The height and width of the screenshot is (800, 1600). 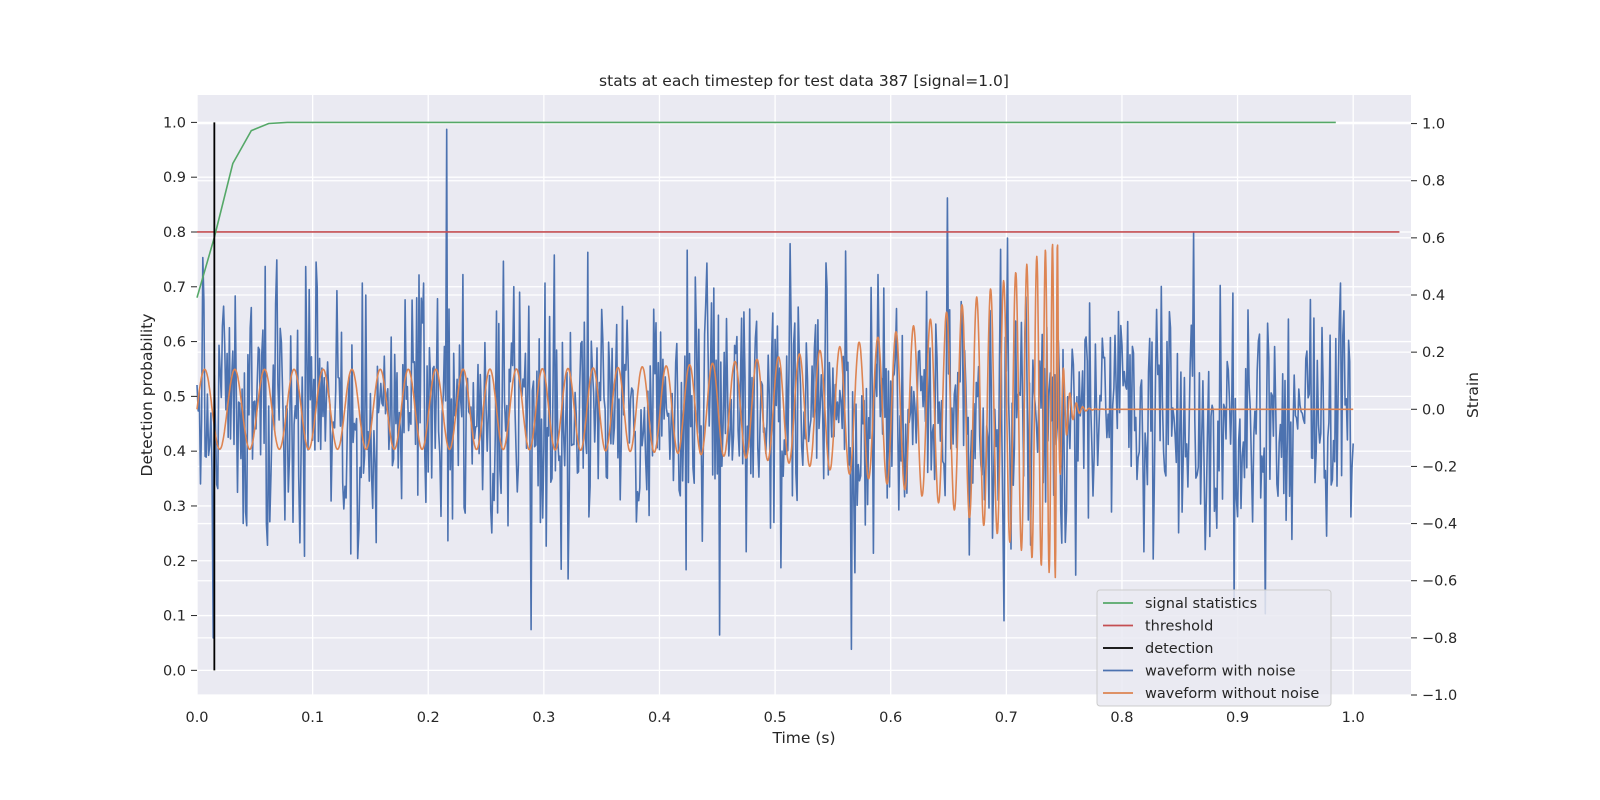 I want to click on legend-label: waveform without noise, so click(x=1232, y=694).